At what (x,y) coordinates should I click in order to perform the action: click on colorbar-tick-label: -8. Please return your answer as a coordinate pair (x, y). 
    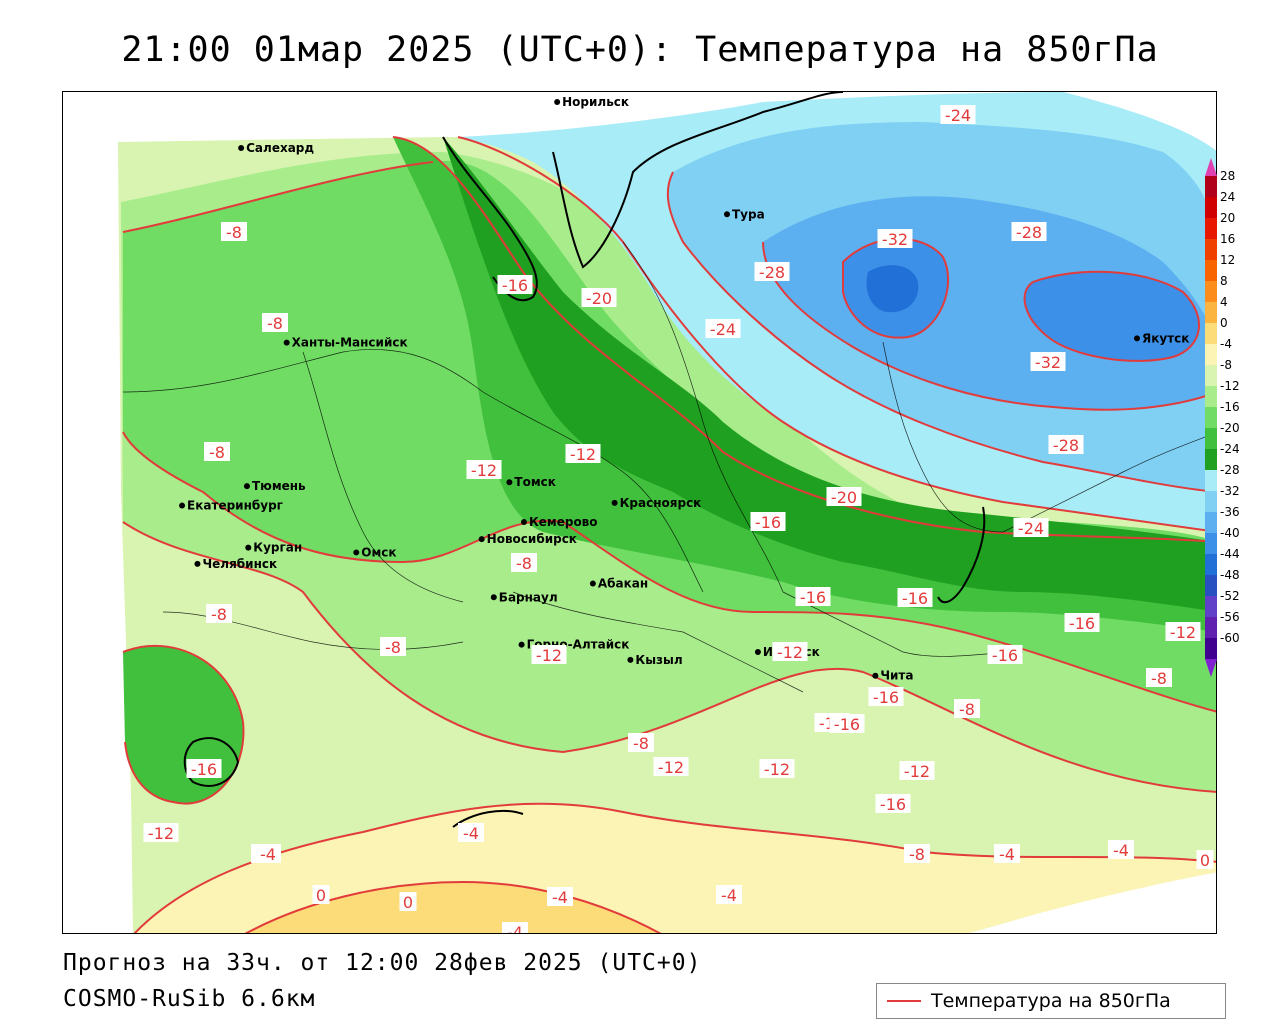
    Looking at the image, I should click on (1226, 365).